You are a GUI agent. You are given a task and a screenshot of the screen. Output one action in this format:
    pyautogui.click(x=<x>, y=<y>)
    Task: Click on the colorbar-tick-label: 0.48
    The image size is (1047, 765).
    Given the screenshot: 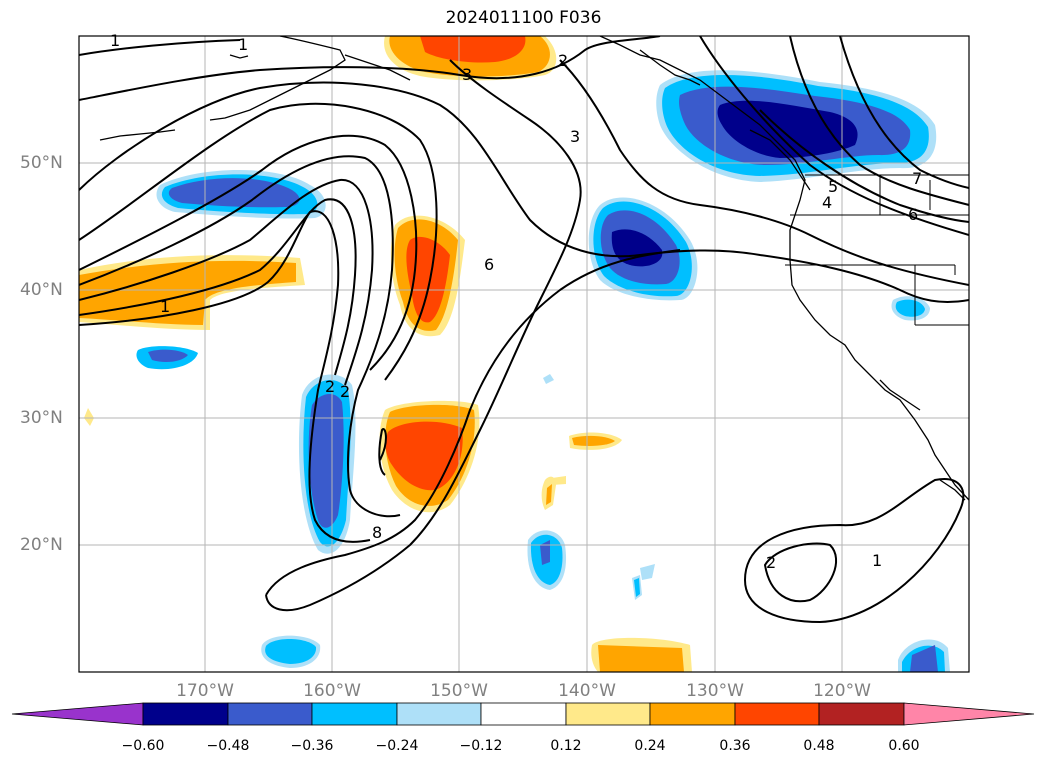 What is the action you would take?
    pyautogui.click(x=819, y=746)
    